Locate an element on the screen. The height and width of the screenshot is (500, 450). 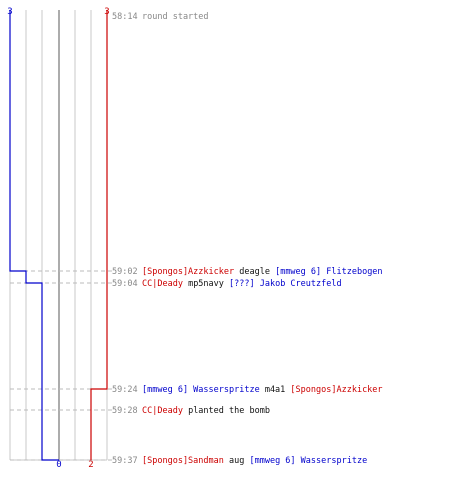
event-description: round started is located at coordinates (175, 17).